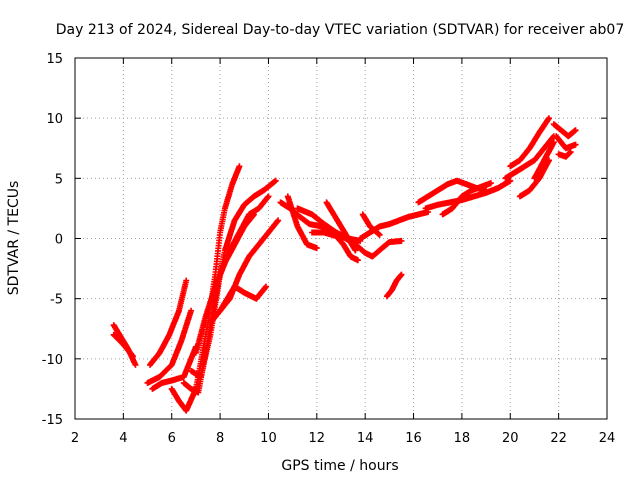 This screenshot has height=480, width=640. I want to click on y-tick-label: 15, so click(54, 59).